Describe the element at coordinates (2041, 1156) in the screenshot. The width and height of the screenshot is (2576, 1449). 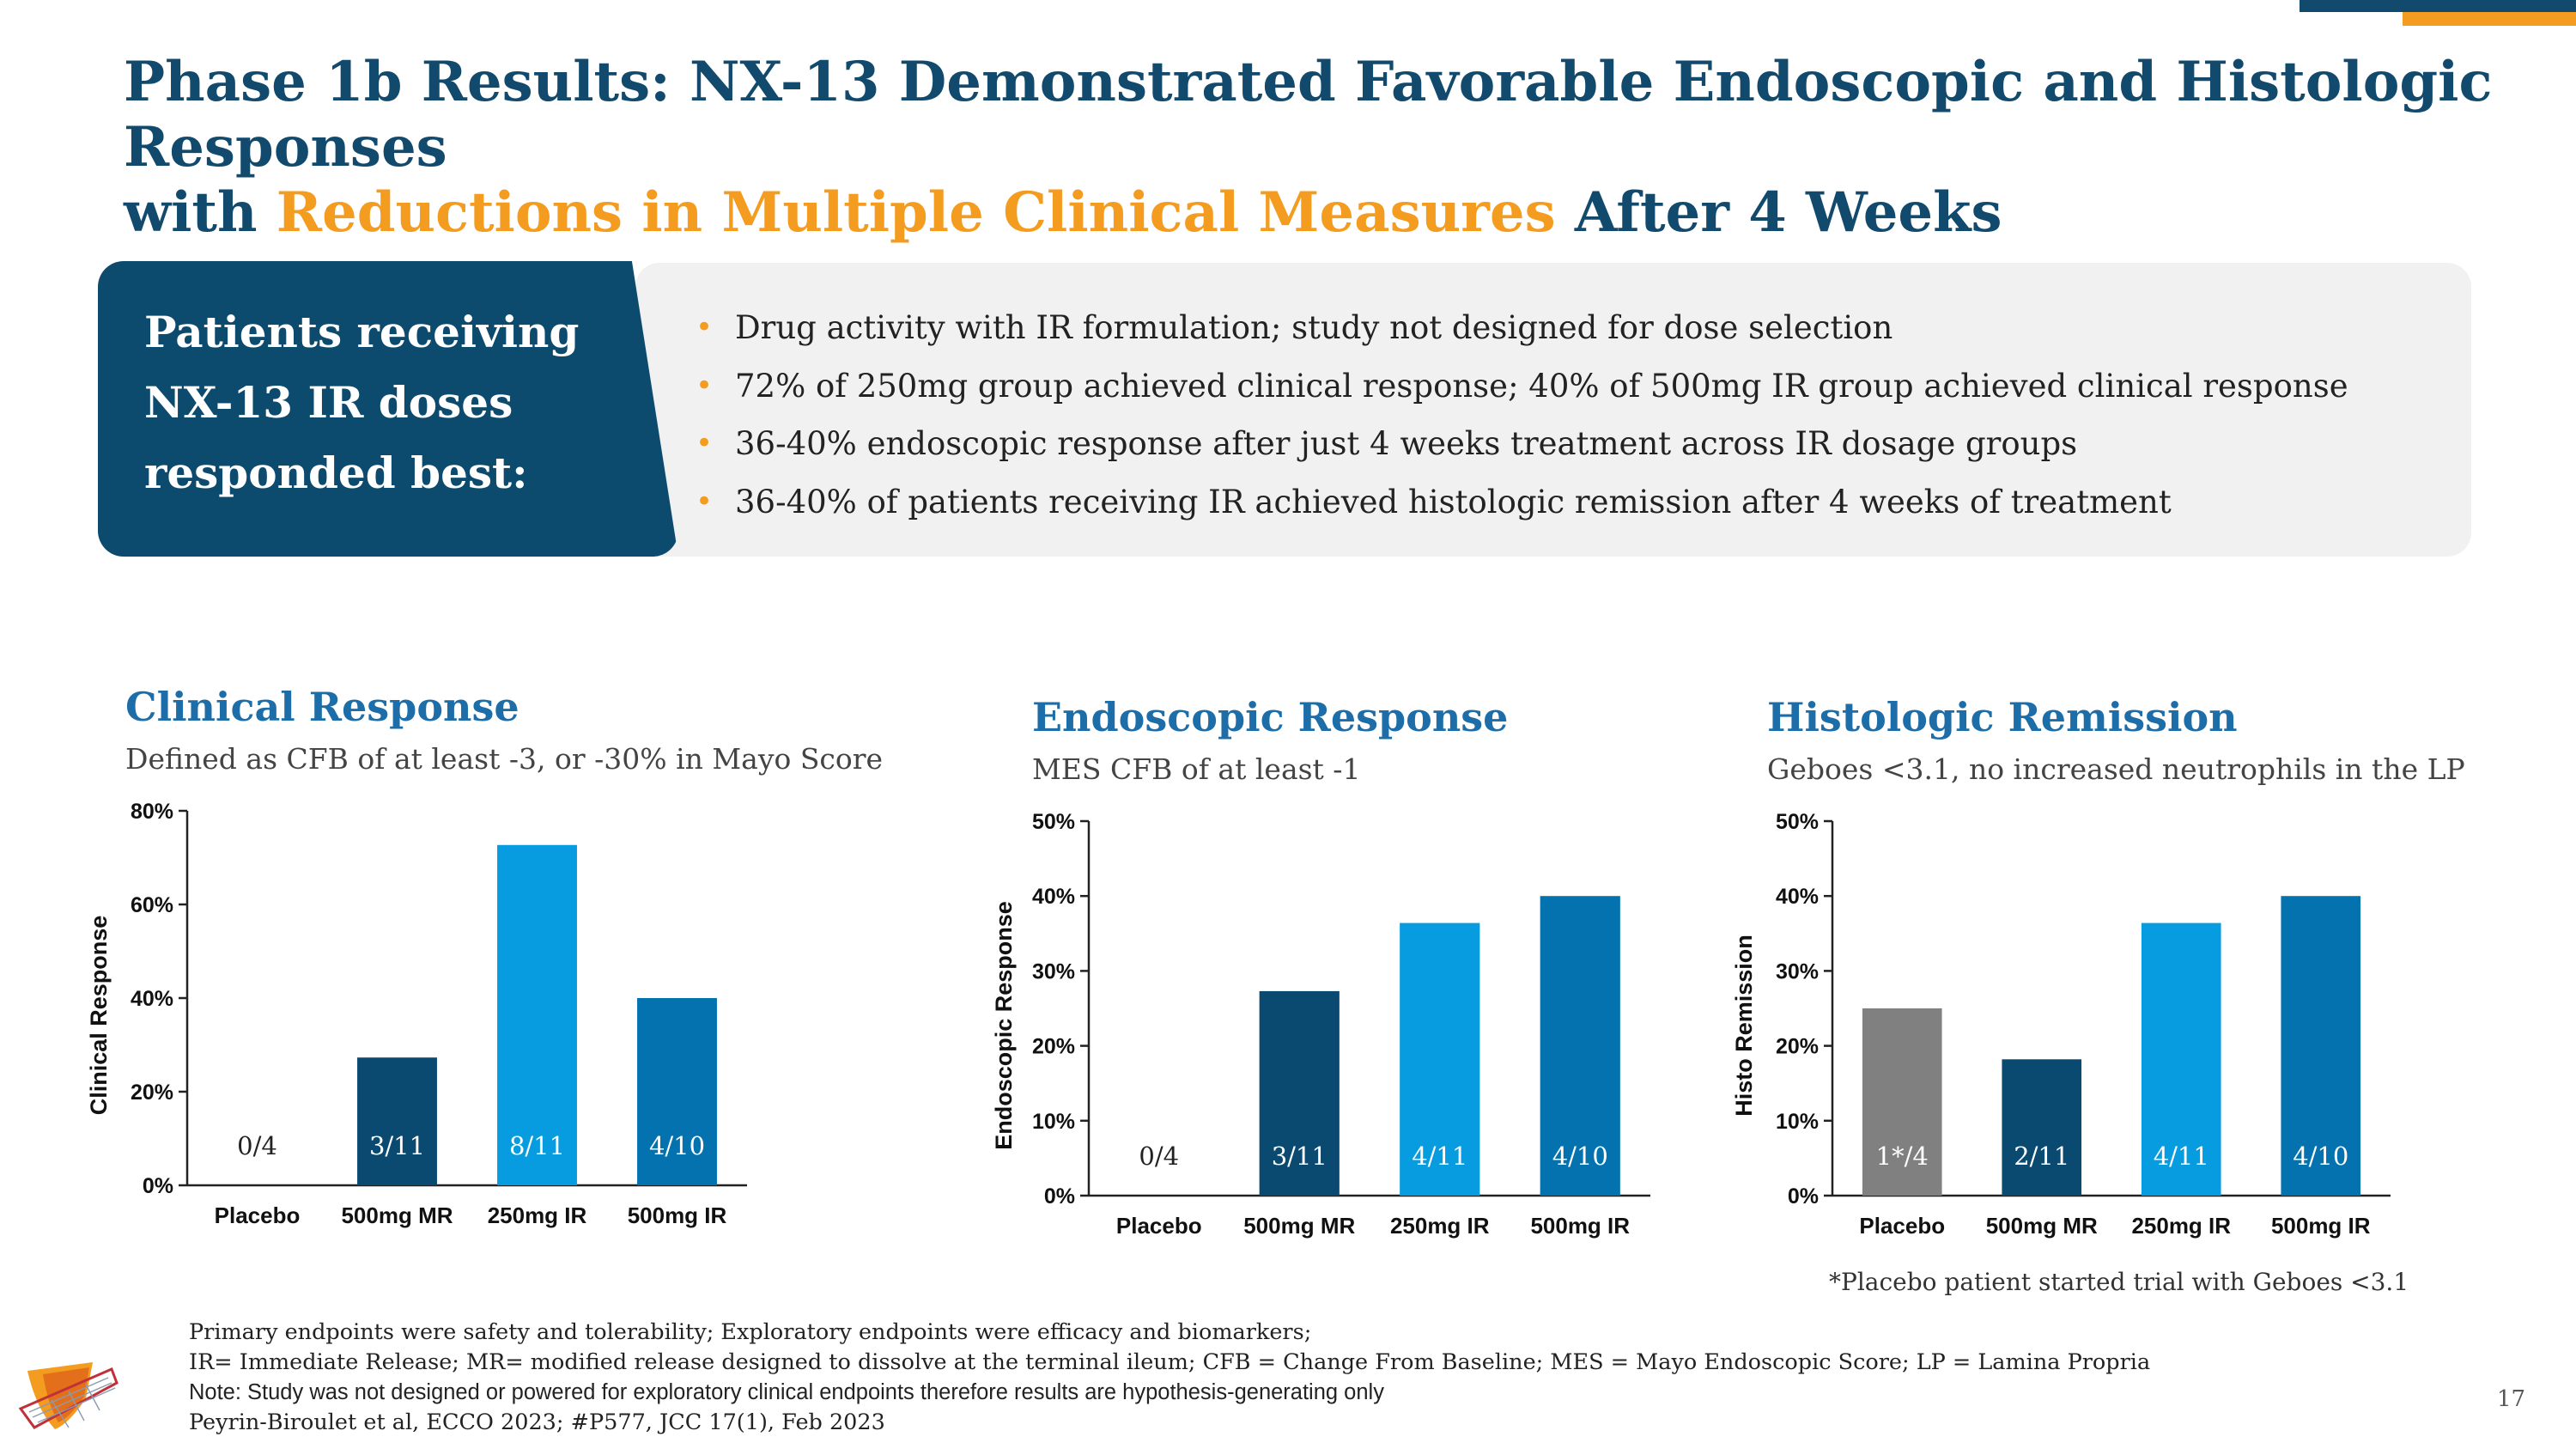
I see `data-label: 2/11` at that location.